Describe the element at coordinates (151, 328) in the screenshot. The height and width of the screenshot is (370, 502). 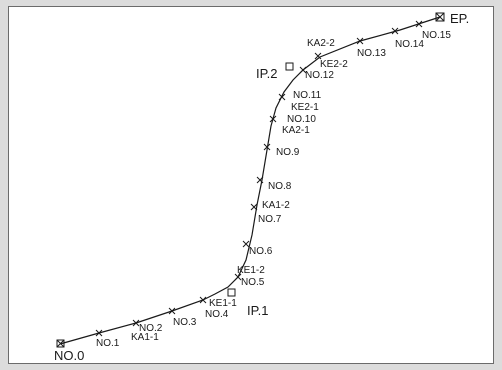
I see `label-no2: NO.2` at that location.